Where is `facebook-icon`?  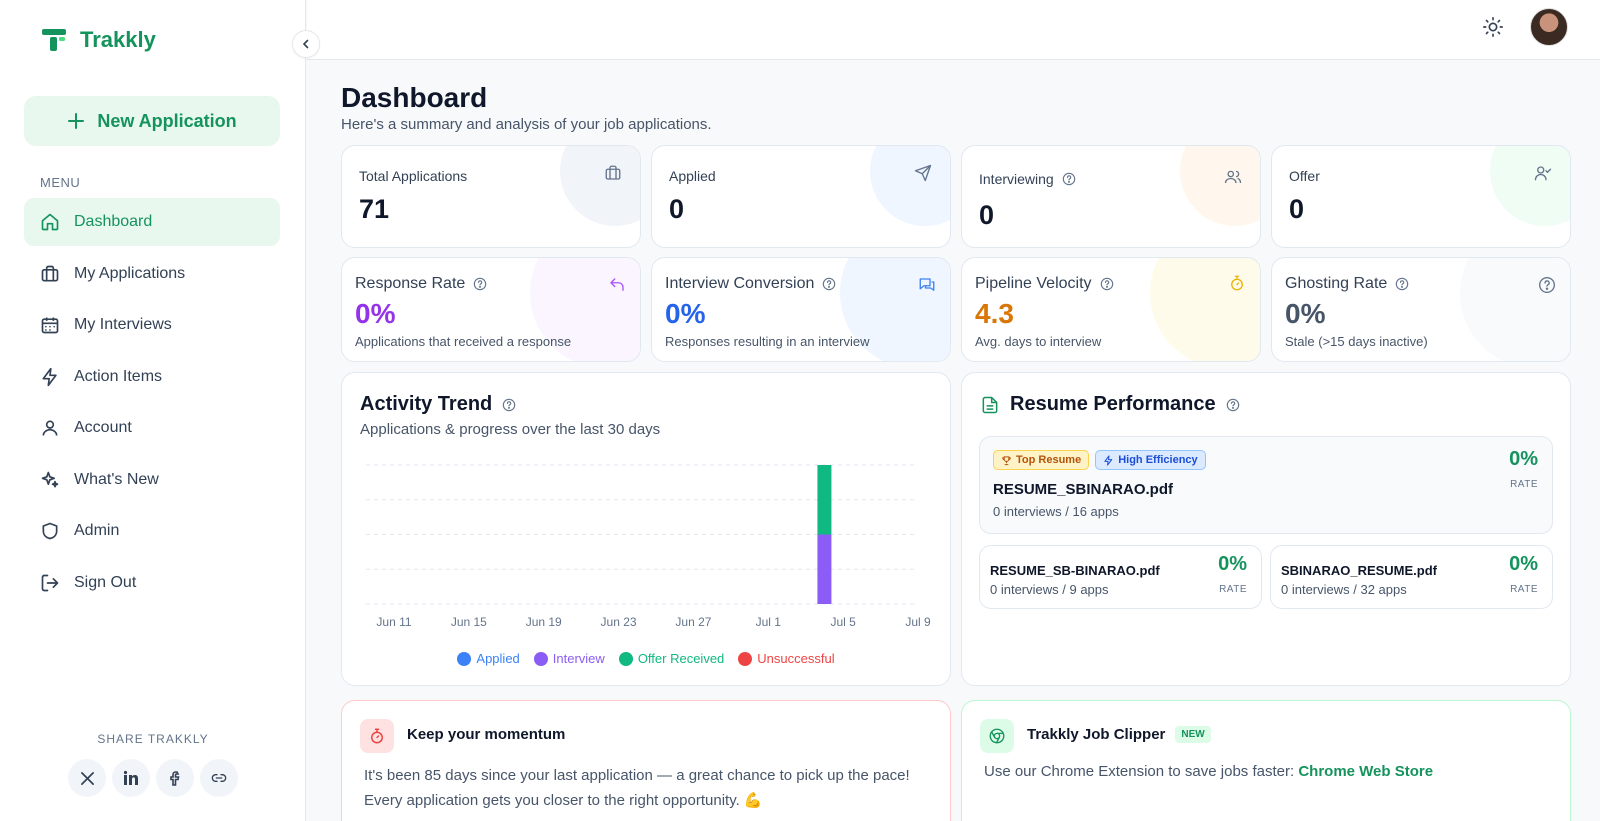 facebook-icon is located at coordinates (175, 778).